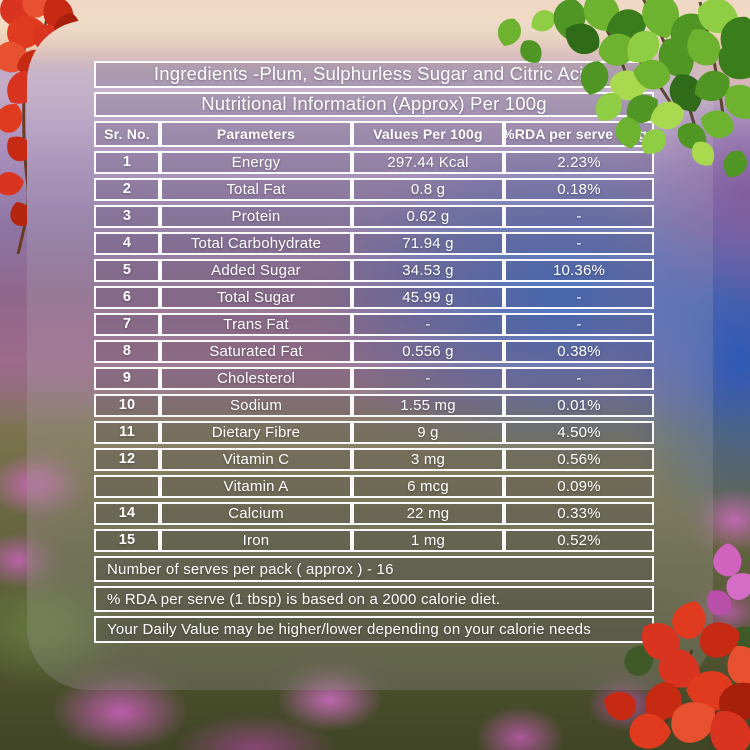 Image resolution: width=750 pixels, height=750 pixels. Describe the element at coordinates (127, 189) in the screenshot. I see `sr-no-cell: 2` at that location.